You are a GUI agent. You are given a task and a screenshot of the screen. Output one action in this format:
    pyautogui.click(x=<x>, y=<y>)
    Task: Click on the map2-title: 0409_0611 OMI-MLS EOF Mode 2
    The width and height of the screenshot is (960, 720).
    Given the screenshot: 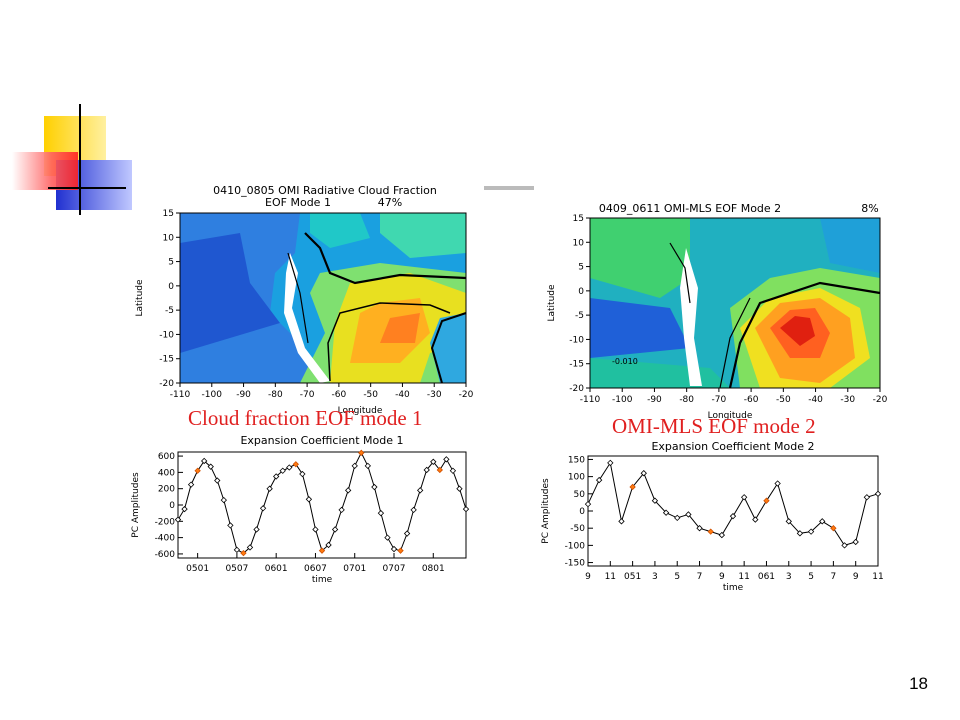 What is the action you would take?
    pyautogui.click(x=690, y=208)
    